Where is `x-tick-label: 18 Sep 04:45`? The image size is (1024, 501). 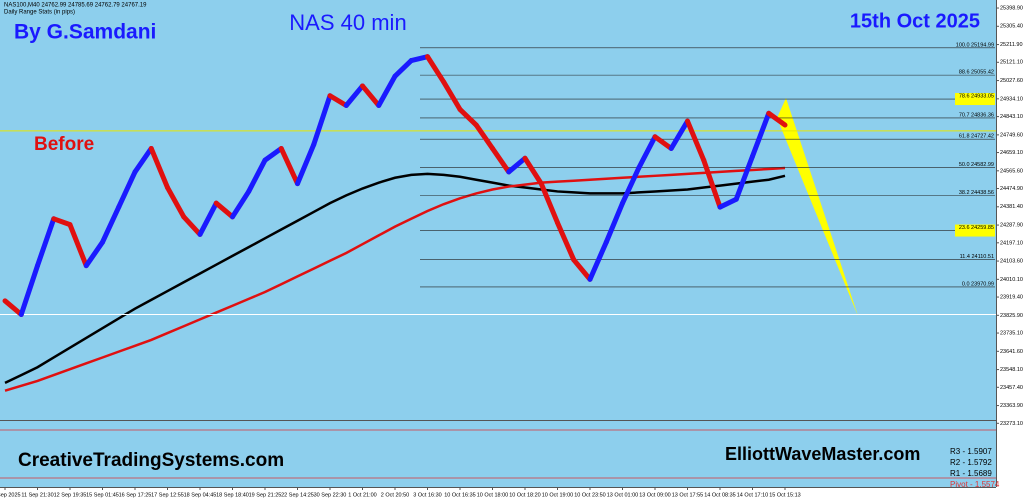 x-tick-label: 18 Sep 04:45 is located at coordinates (200, 495).